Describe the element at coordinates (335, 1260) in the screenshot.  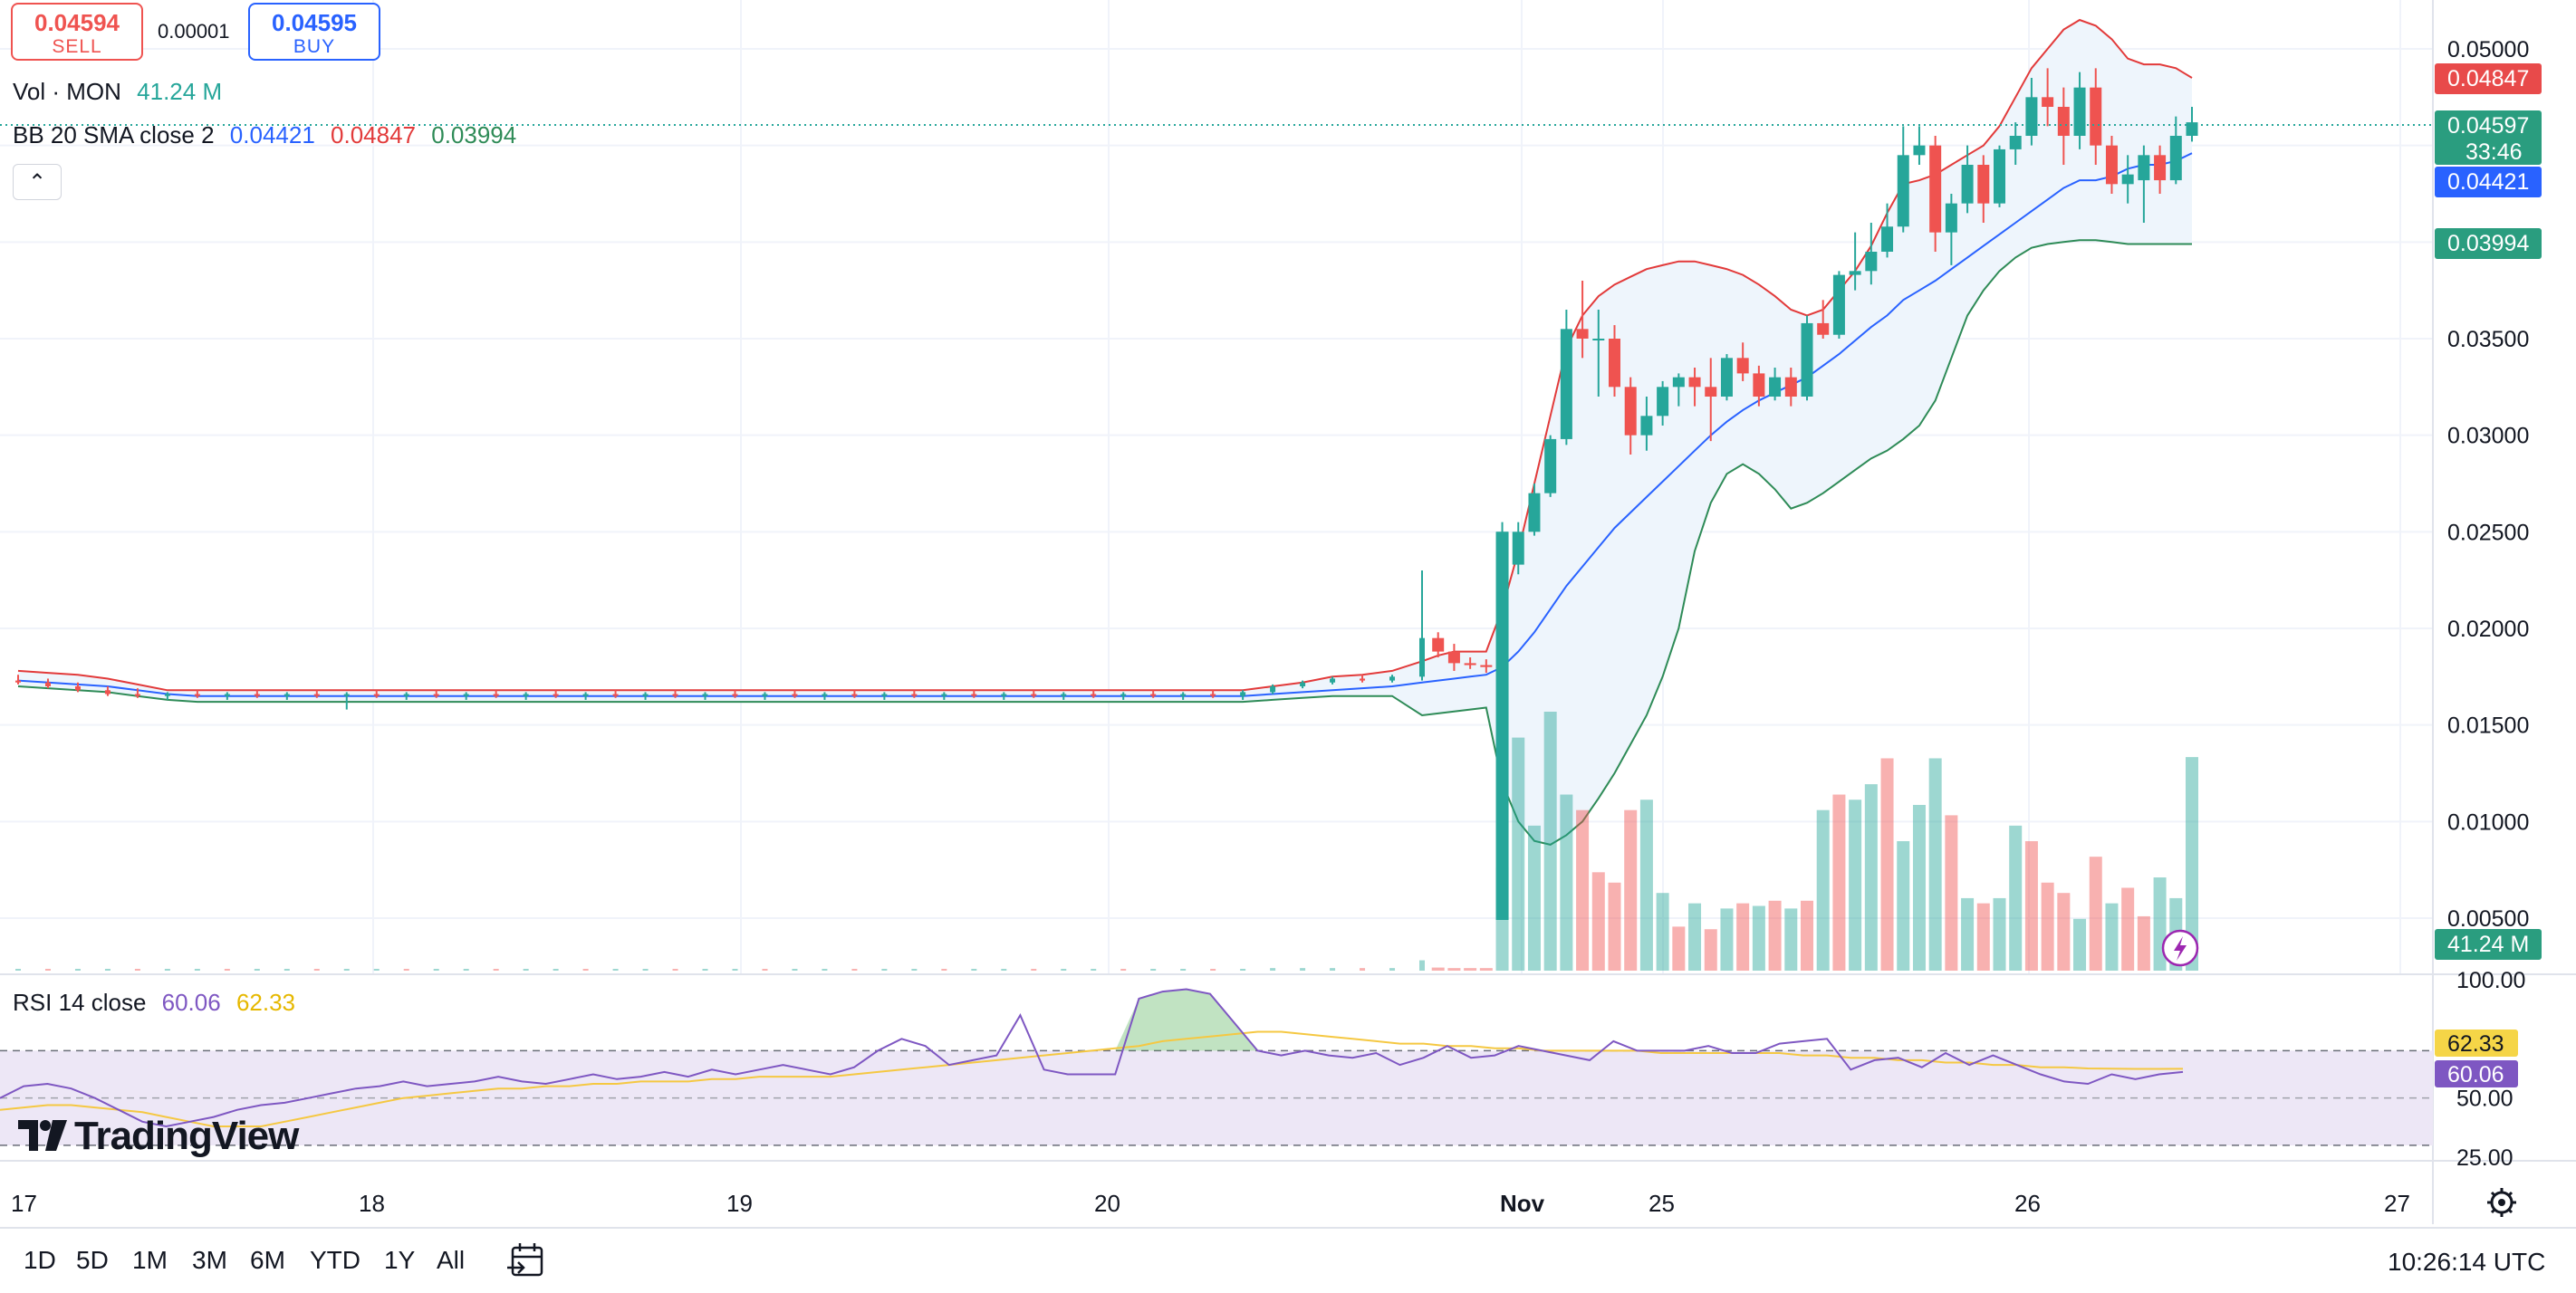
I see `range-button-ytd: YTD` at that location.